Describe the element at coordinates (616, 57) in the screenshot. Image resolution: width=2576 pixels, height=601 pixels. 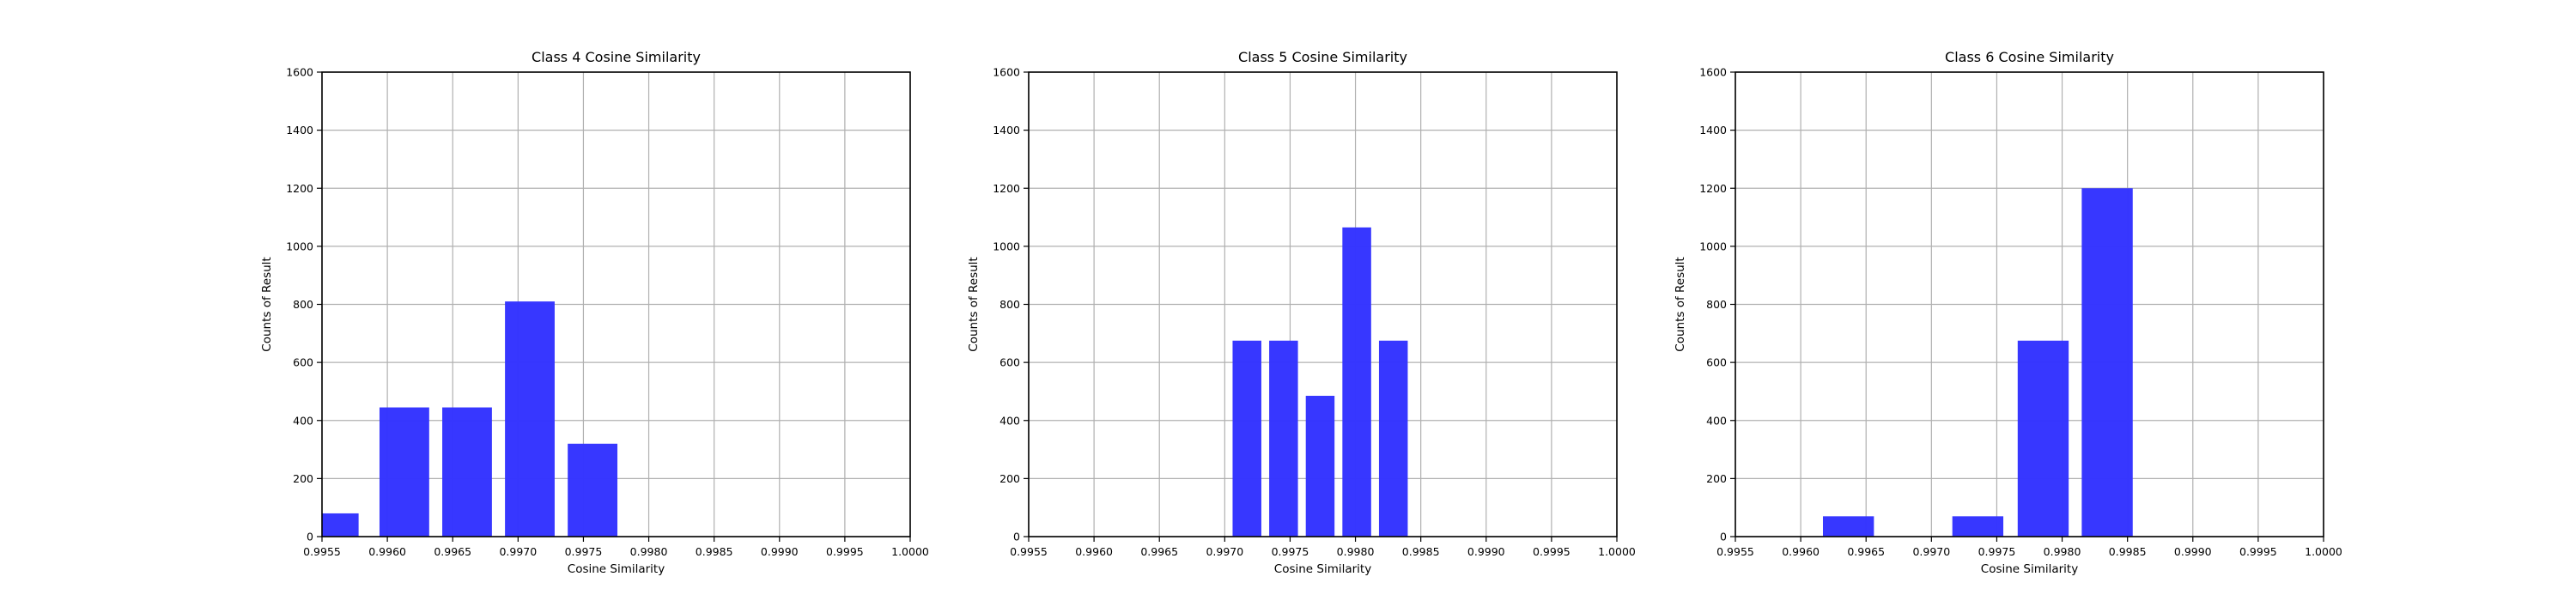
I see `chart-title: Class 4 Cosine Similarity` at that location.